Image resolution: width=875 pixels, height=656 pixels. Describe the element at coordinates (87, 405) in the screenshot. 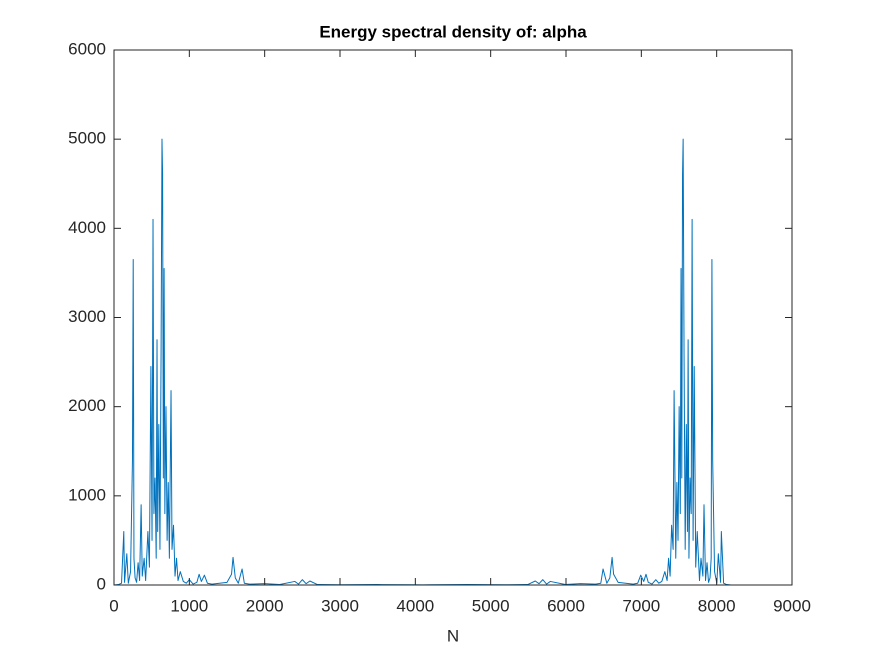

I see `y-tick-label: 2000` at that location.